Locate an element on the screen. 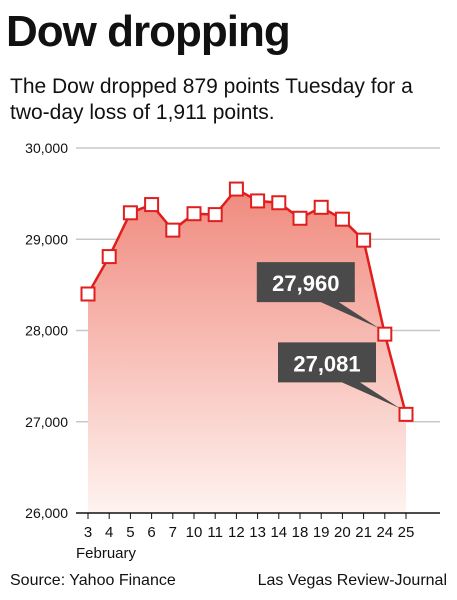 This screenshot has height=600, width=457. callouts: 27,960 27,081 is located at coordinates (328, 335).